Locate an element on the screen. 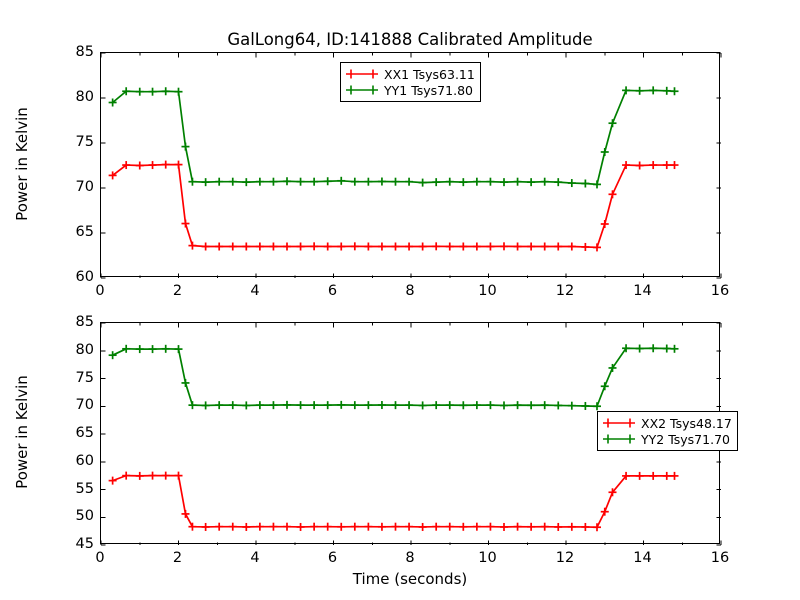 The width and height of the screenshot is (800, 600). legend-entry: YY2 Tsys71.70 is located at coordinates (667, 439).